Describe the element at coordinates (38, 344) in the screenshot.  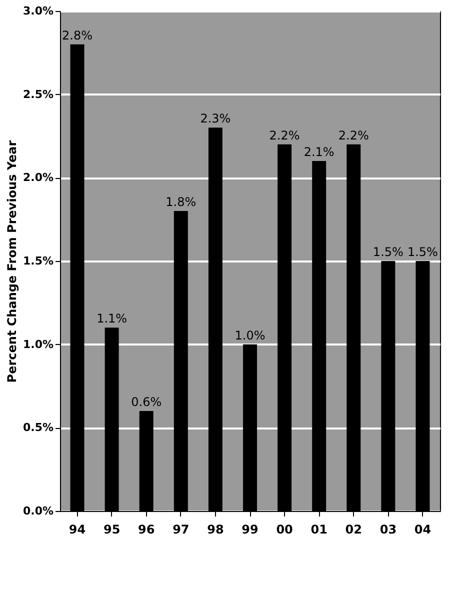
I see `y-tick-label: 1.0%` at that location.